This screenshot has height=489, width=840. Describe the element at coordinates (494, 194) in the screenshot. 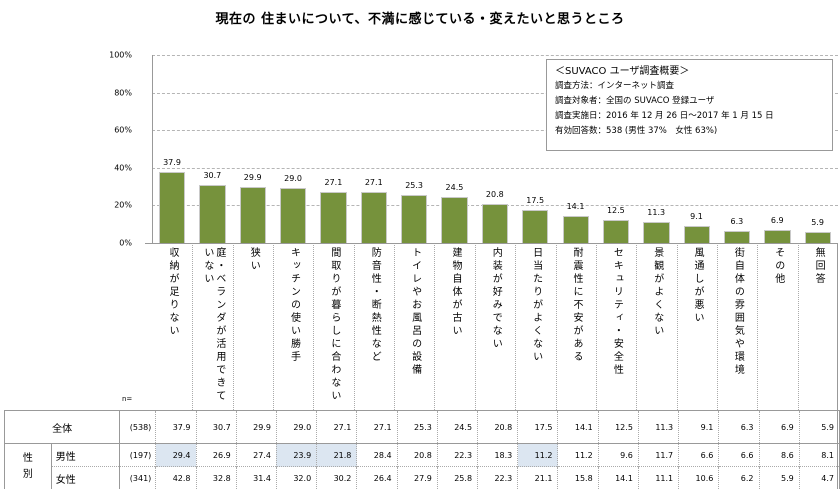

I see `bar-value-label: 20.8` at that location.